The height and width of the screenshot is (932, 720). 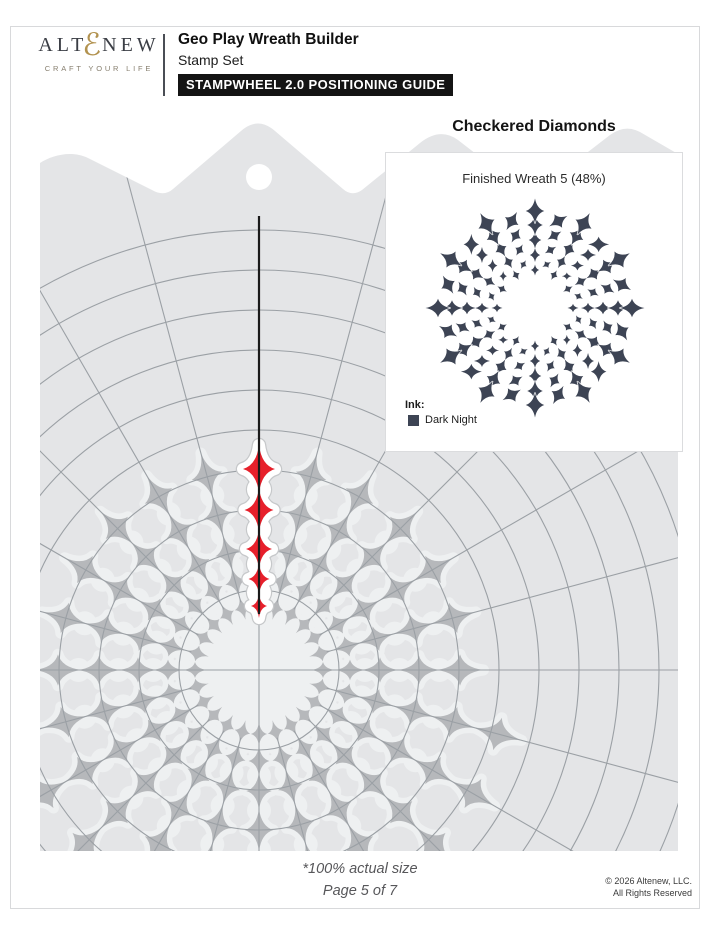 I want to click on copyright: © 2026 Altenew, LLC. All Rights Reserved, so click(x=648, y=887).